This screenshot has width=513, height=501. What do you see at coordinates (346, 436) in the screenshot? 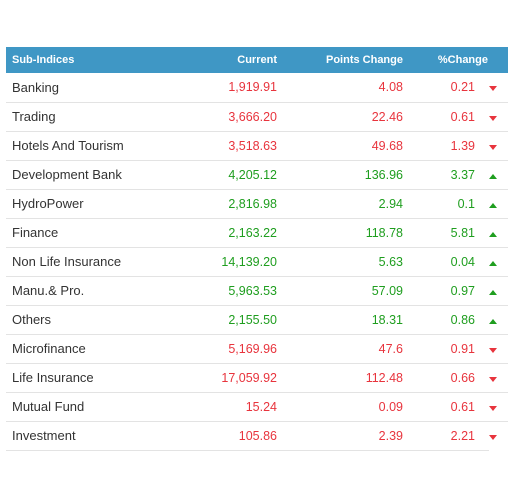
I see `points-change: 2.39` at bounding box center [346, 436].